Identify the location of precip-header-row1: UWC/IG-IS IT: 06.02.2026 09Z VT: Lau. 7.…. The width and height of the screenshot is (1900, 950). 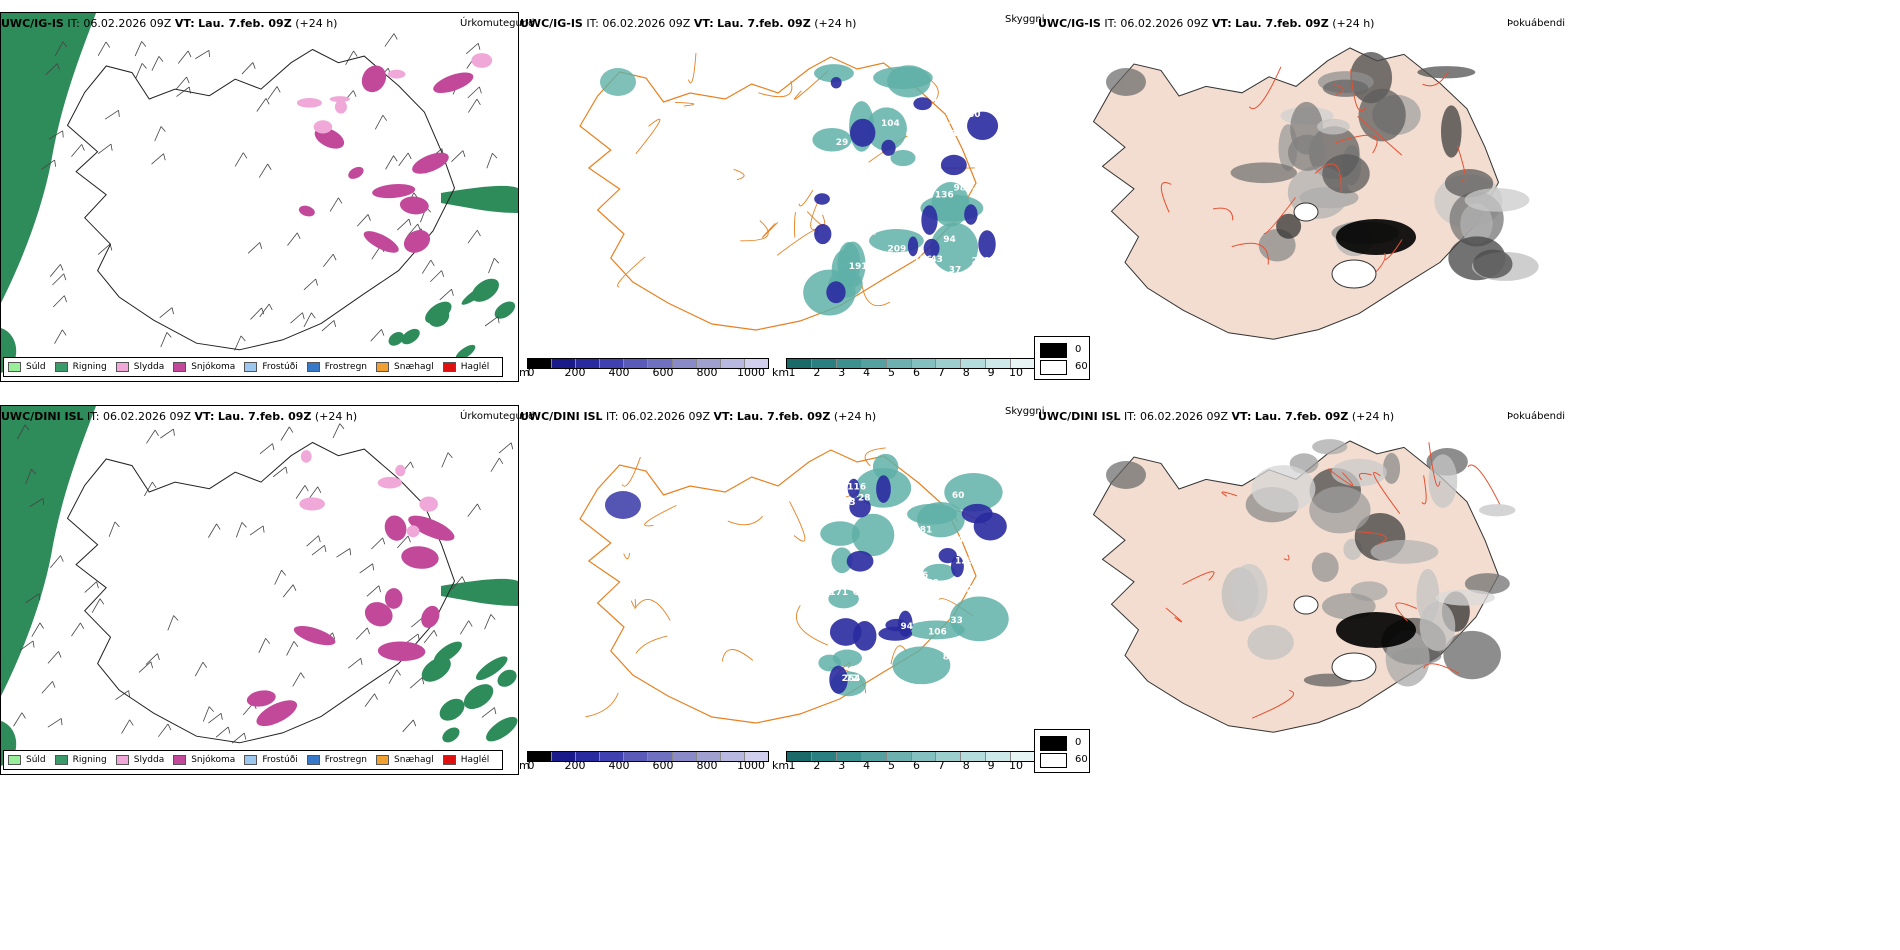
(169, 23).